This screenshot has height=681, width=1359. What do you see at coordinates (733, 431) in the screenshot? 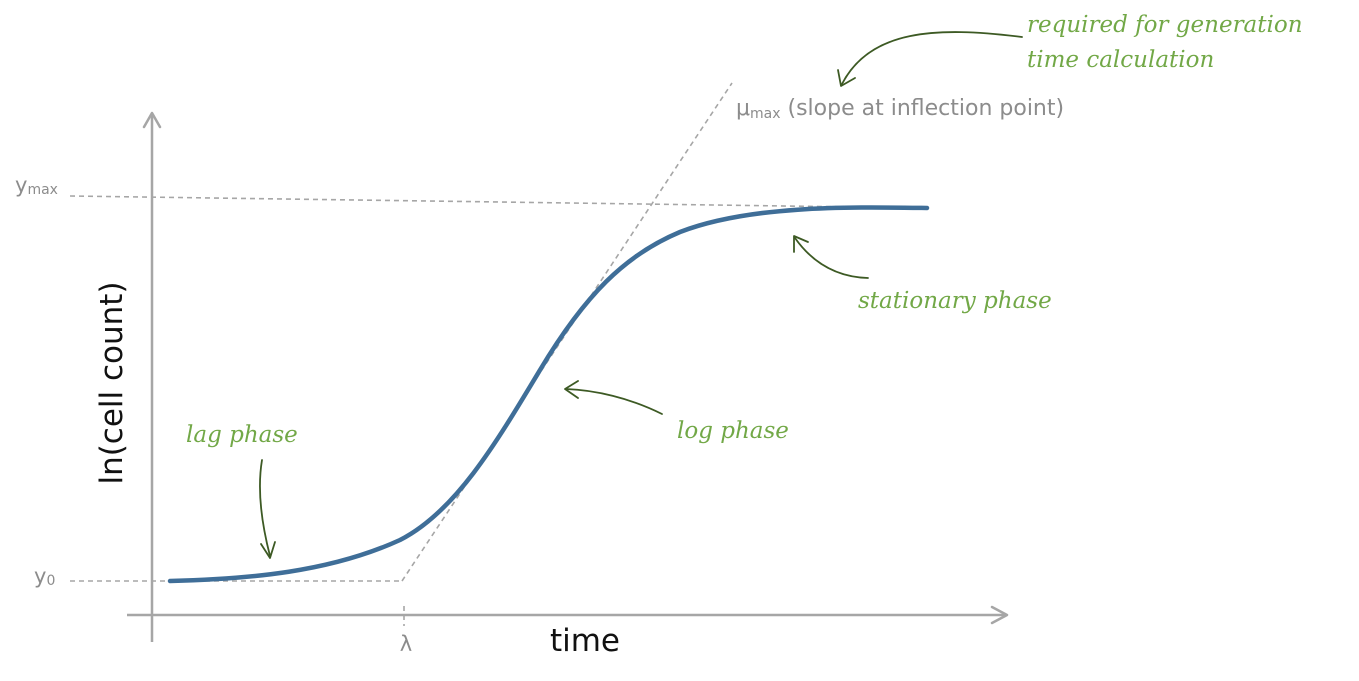
I see `log-phase-label: log phase` at bounding box center [733, 431].